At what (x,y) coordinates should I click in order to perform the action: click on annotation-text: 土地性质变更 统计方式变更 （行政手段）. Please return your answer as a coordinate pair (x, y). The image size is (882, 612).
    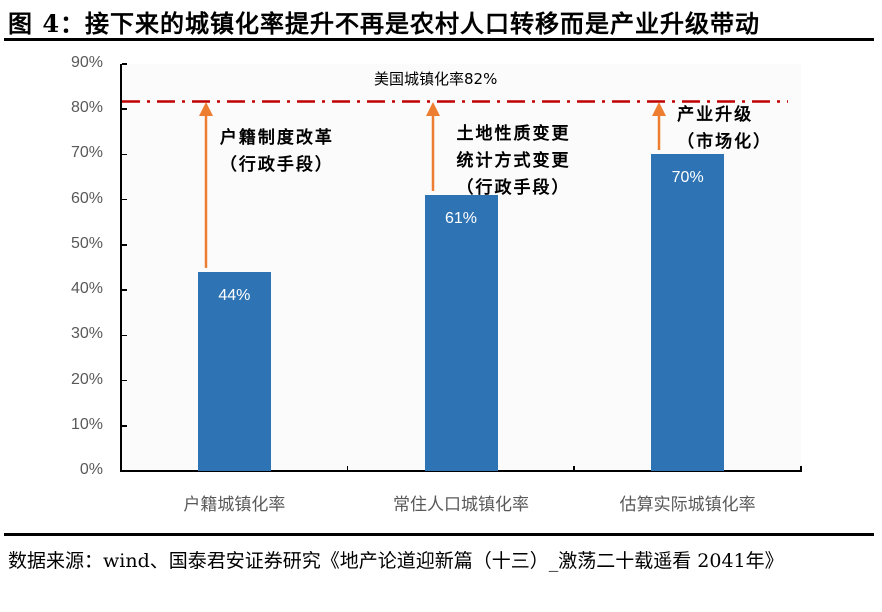
    Looking at the image, I should click on (514, 161).